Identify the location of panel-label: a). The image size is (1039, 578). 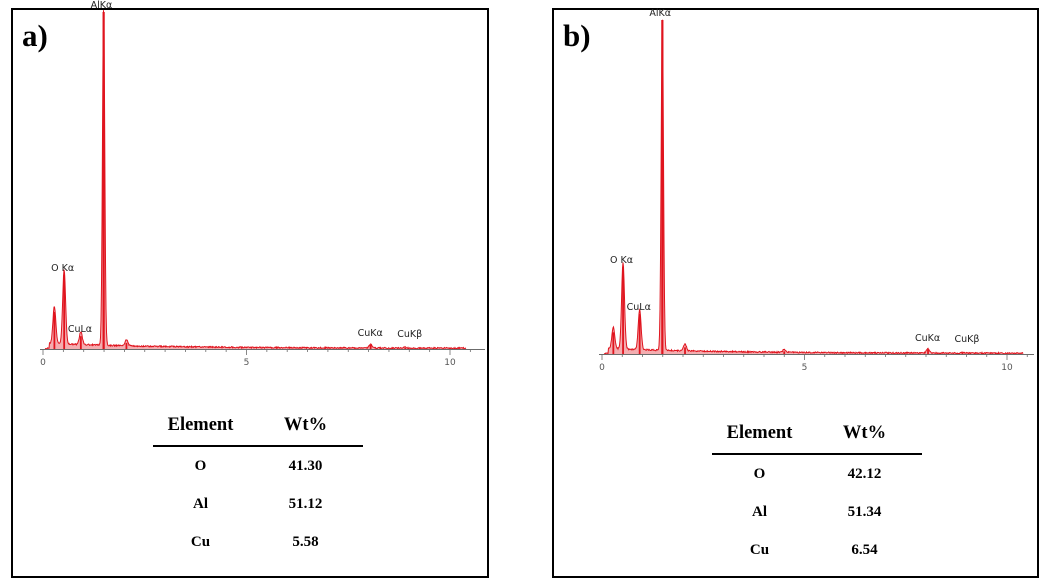
(35, 35).